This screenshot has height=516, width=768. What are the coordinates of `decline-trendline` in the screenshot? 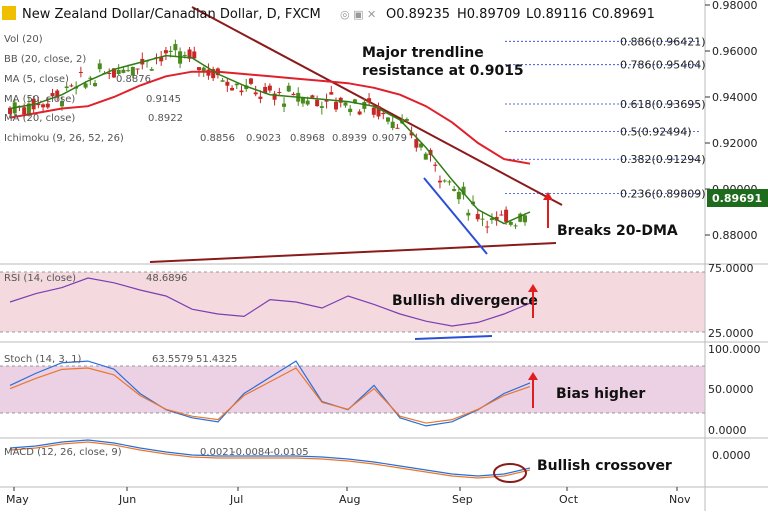 It's located at (455, 216).